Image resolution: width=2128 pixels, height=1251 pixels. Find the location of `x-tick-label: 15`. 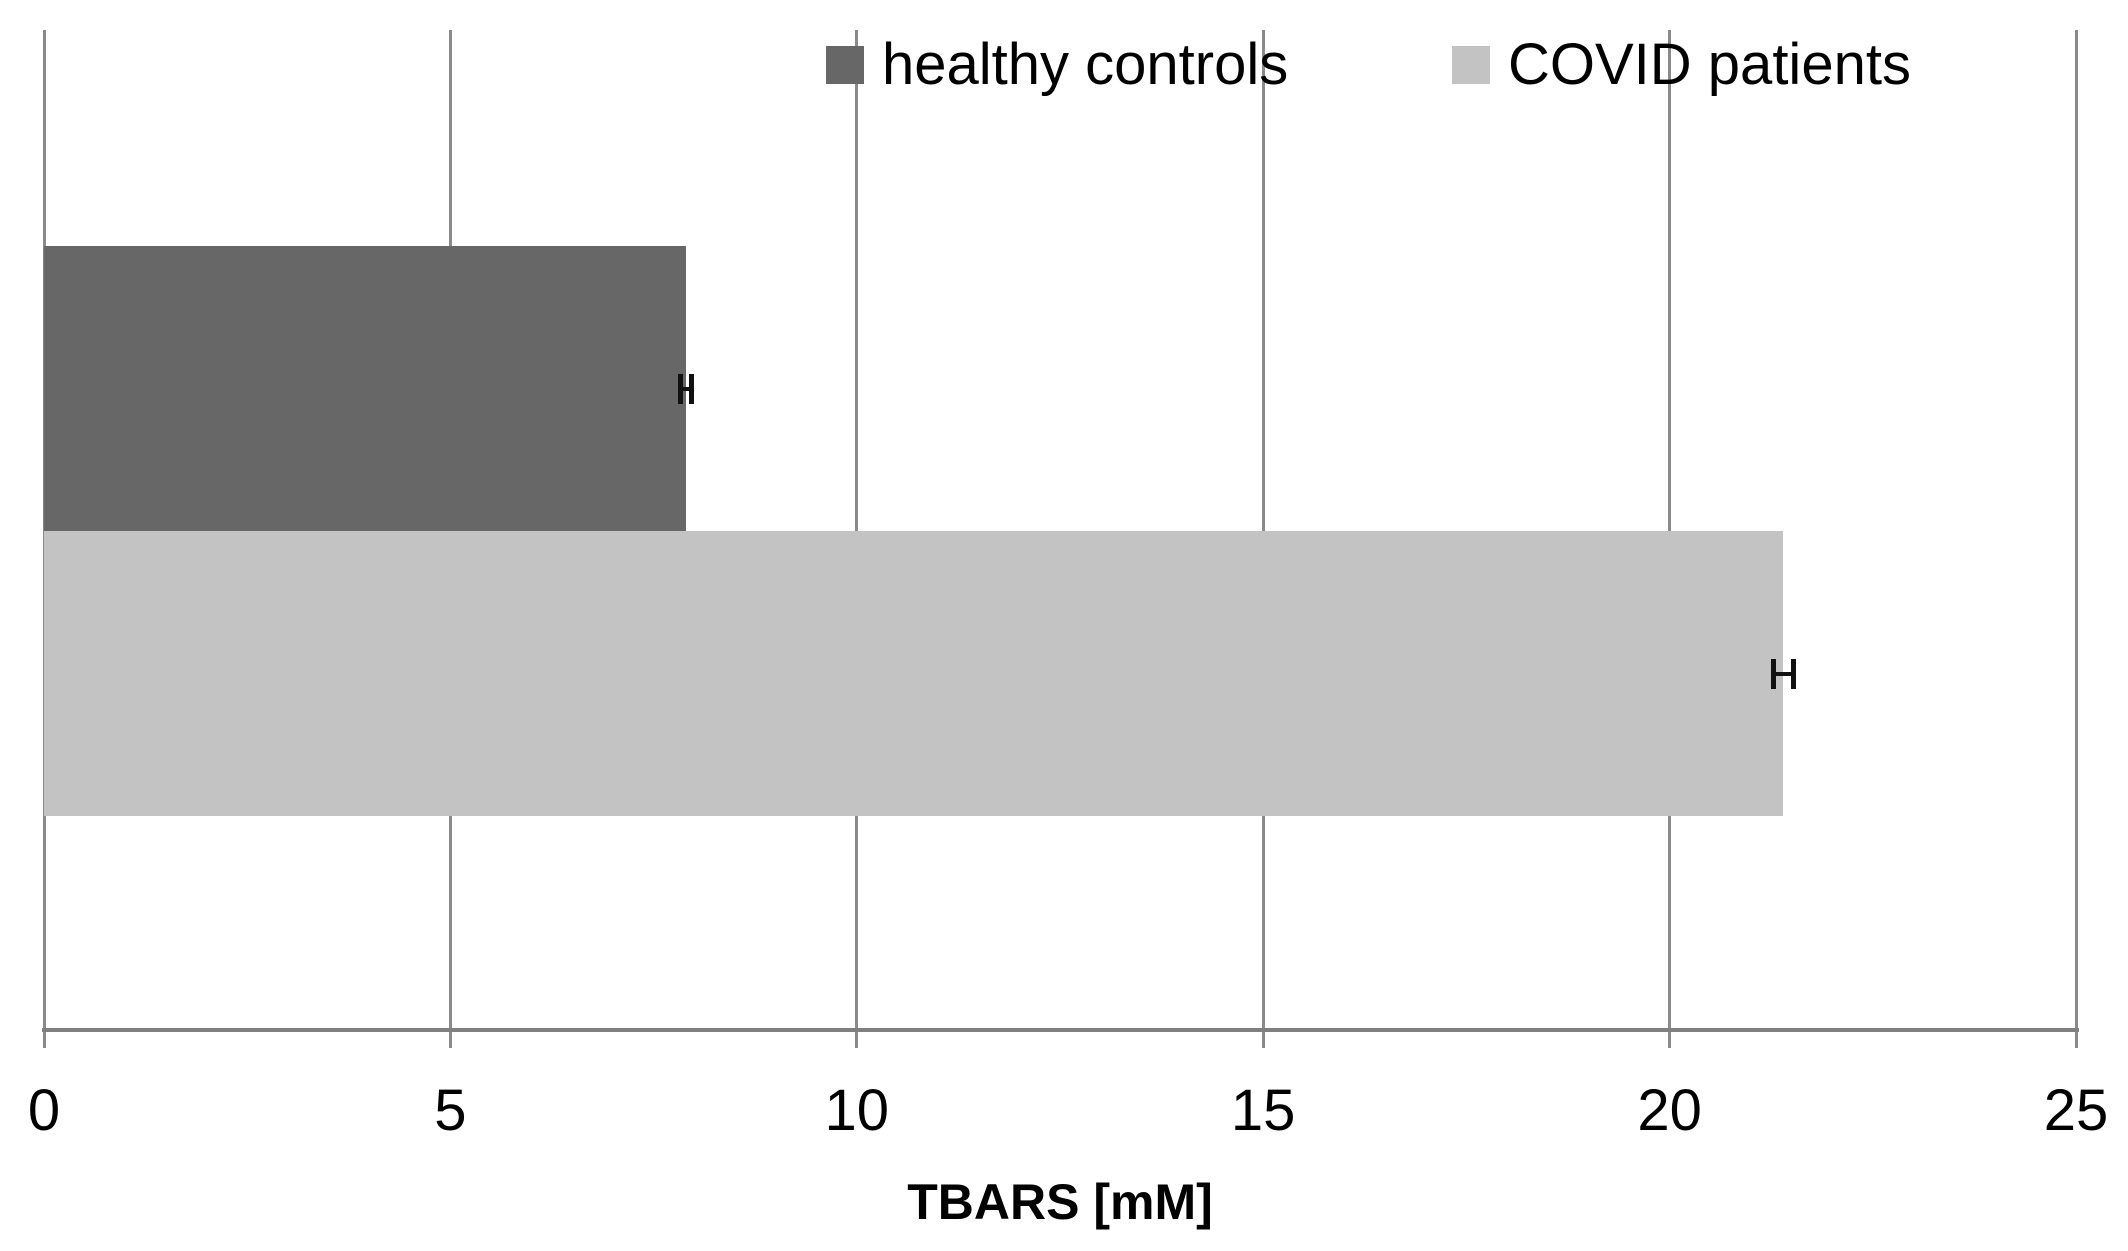

x-tick-label: 15 is located at coordinates (1263, 1110).